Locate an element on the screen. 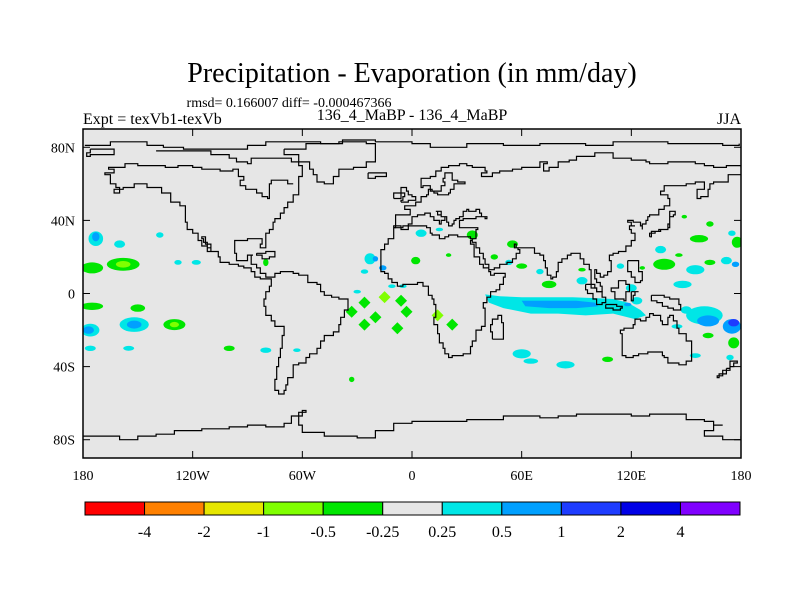 The image size is (800, 600). x-tick-label: 60E is located at coordinates (521, 476).